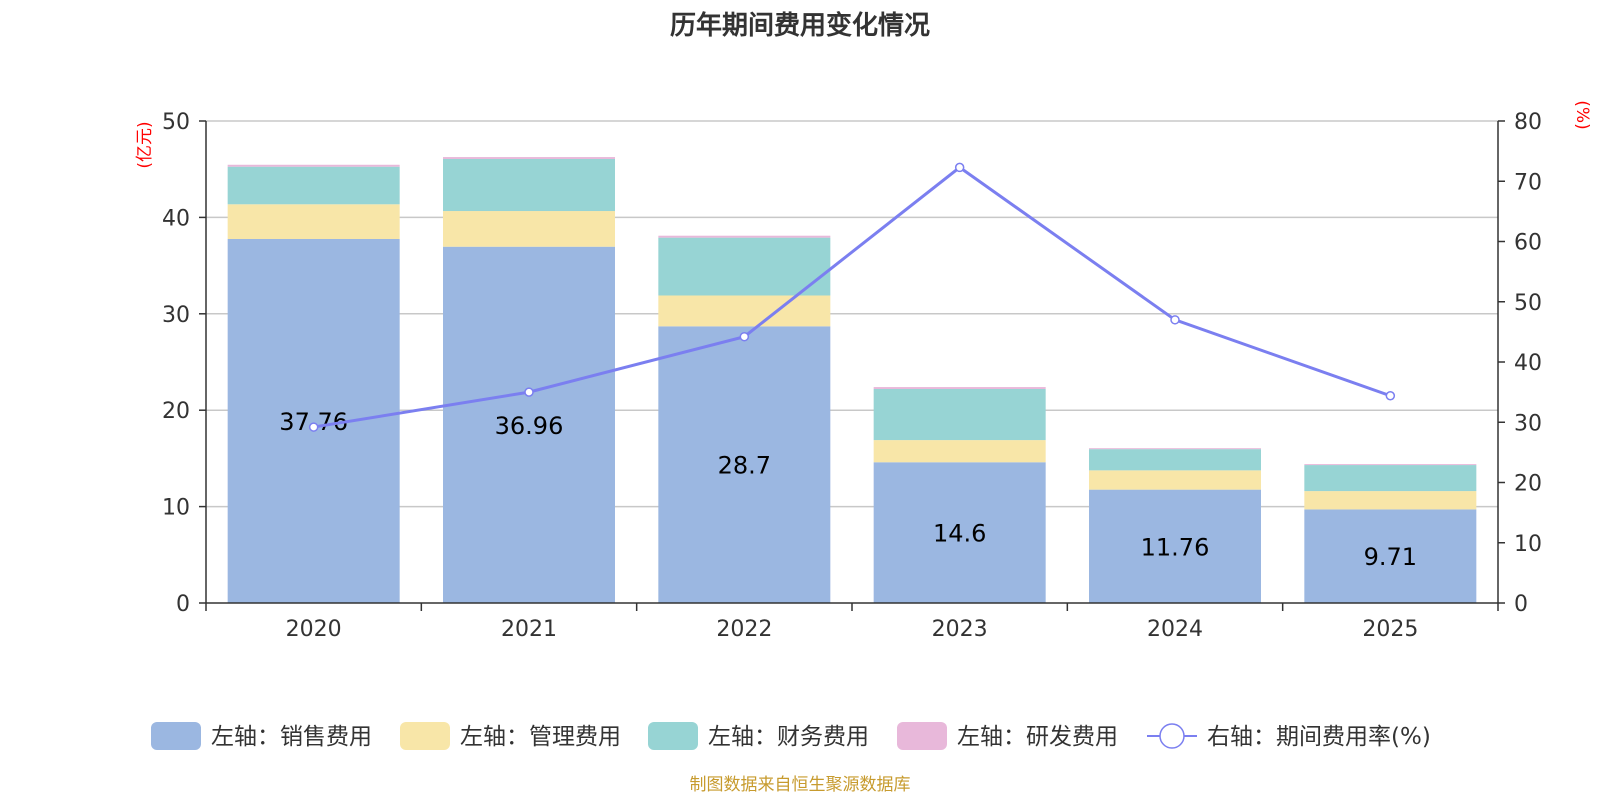  I want to click on bar-segment-s1-2024, so click(1175, 480).